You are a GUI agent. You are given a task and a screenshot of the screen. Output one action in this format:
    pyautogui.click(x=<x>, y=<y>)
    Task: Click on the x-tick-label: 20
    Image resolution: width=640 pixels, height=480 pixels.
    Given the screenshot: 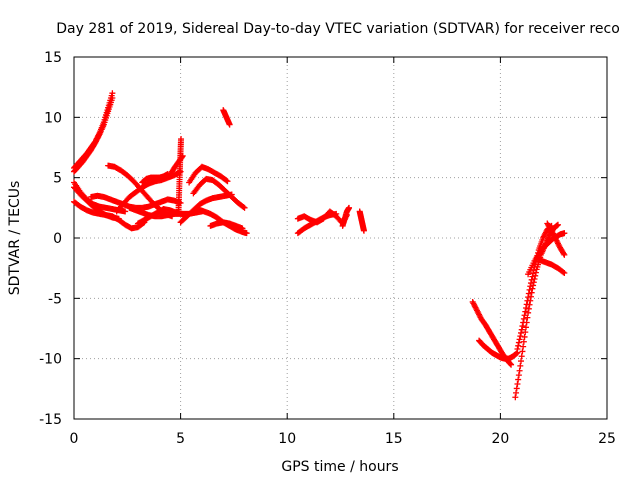 What is the action you would take?
    pyautogui.click(x=500, y=439)
    